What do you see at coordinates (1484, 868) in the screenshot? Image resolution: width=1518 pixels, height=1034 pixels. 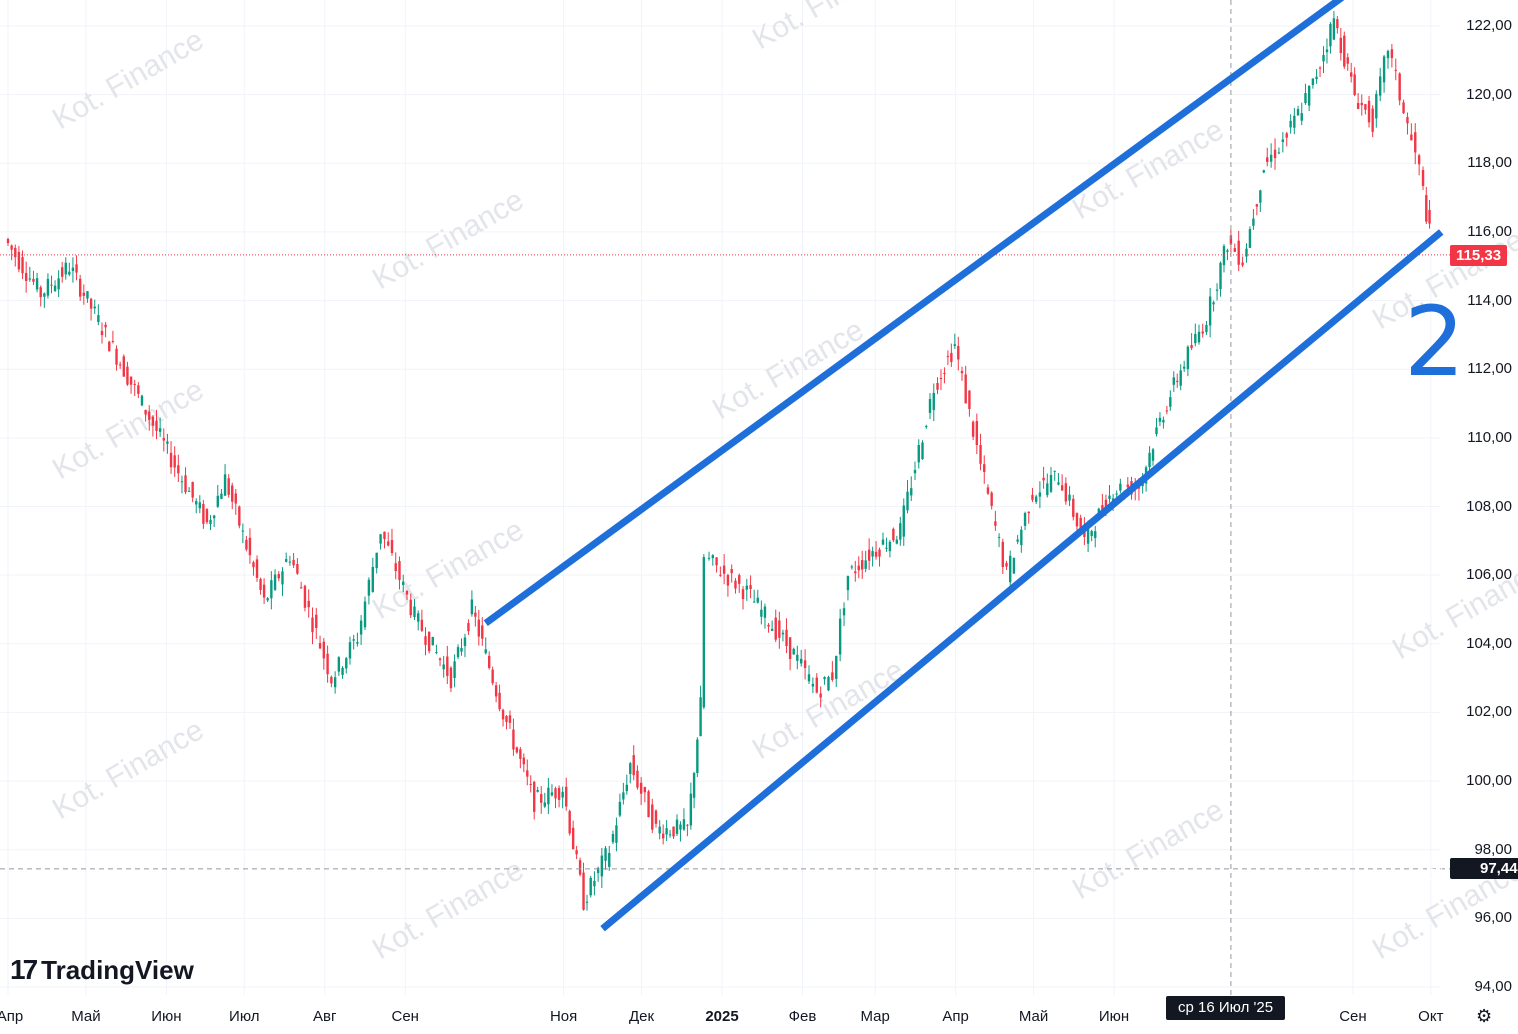 I see `crosshair-price-badge: 97,44` at bounding box center [1484, 868].